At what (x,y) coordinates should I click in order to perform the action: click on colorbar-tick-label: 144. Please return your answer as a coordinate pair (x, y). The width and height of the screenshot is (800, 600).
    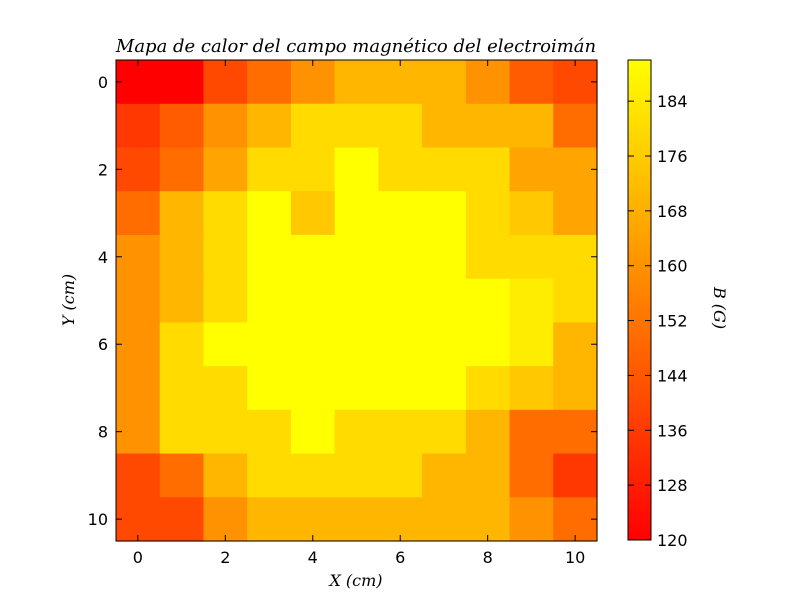
    Looking at the image, I should click on (672, 375).